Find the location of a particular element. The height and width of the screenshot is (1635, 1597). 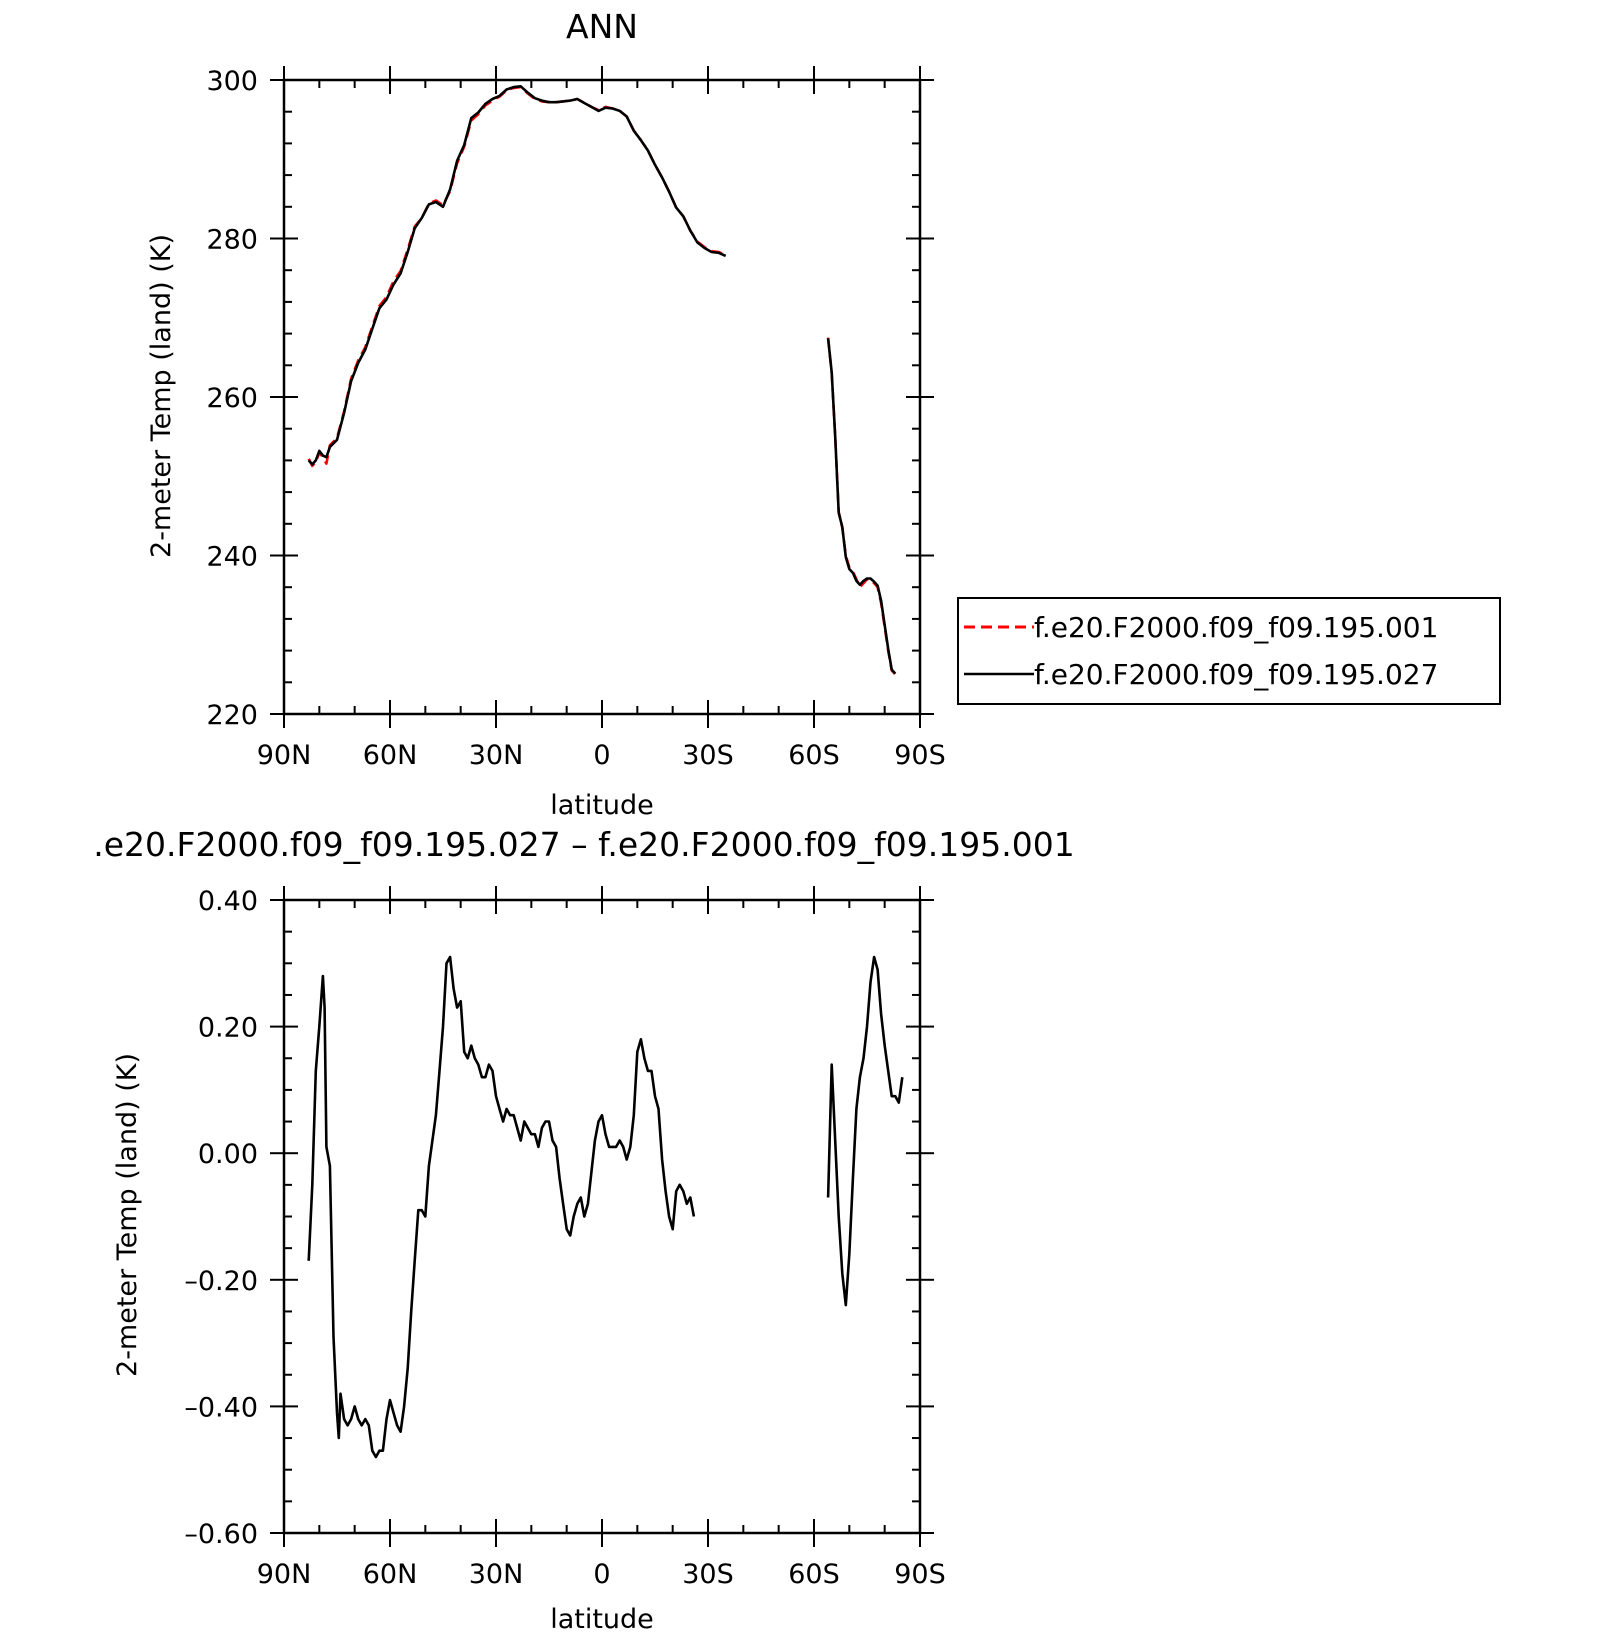

bottom-series-lines is located at coordinates (605, 1207).